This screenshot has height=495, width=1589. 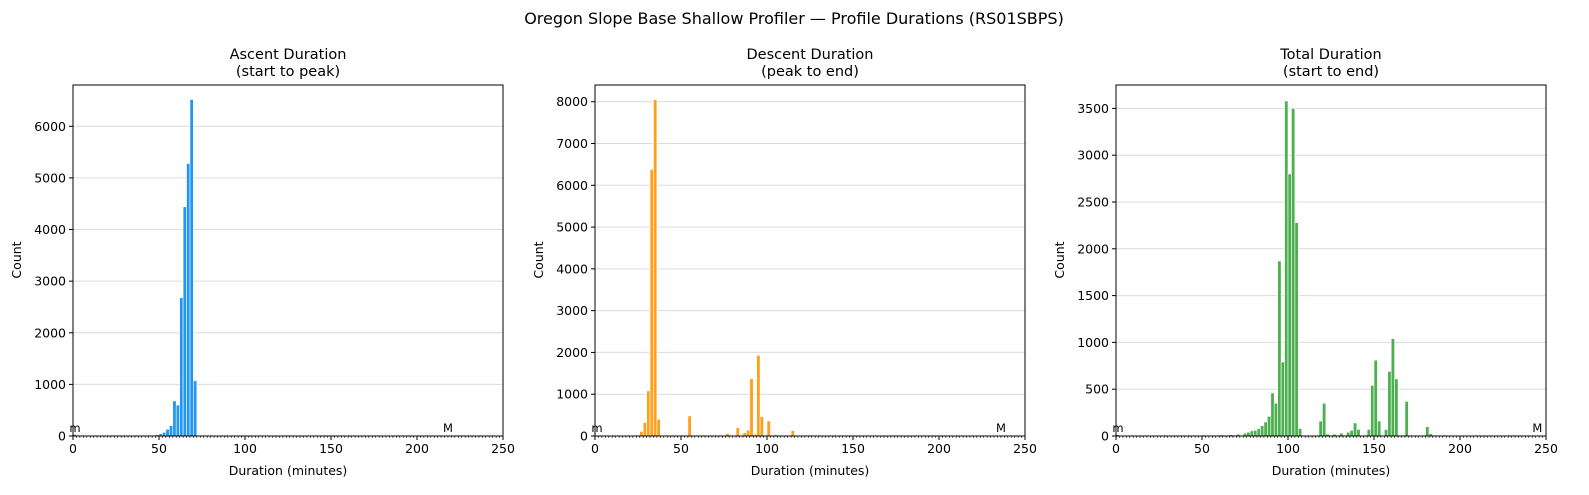 I want to click on ascent-ytick-label: 4000, so click(x=50, y=229).